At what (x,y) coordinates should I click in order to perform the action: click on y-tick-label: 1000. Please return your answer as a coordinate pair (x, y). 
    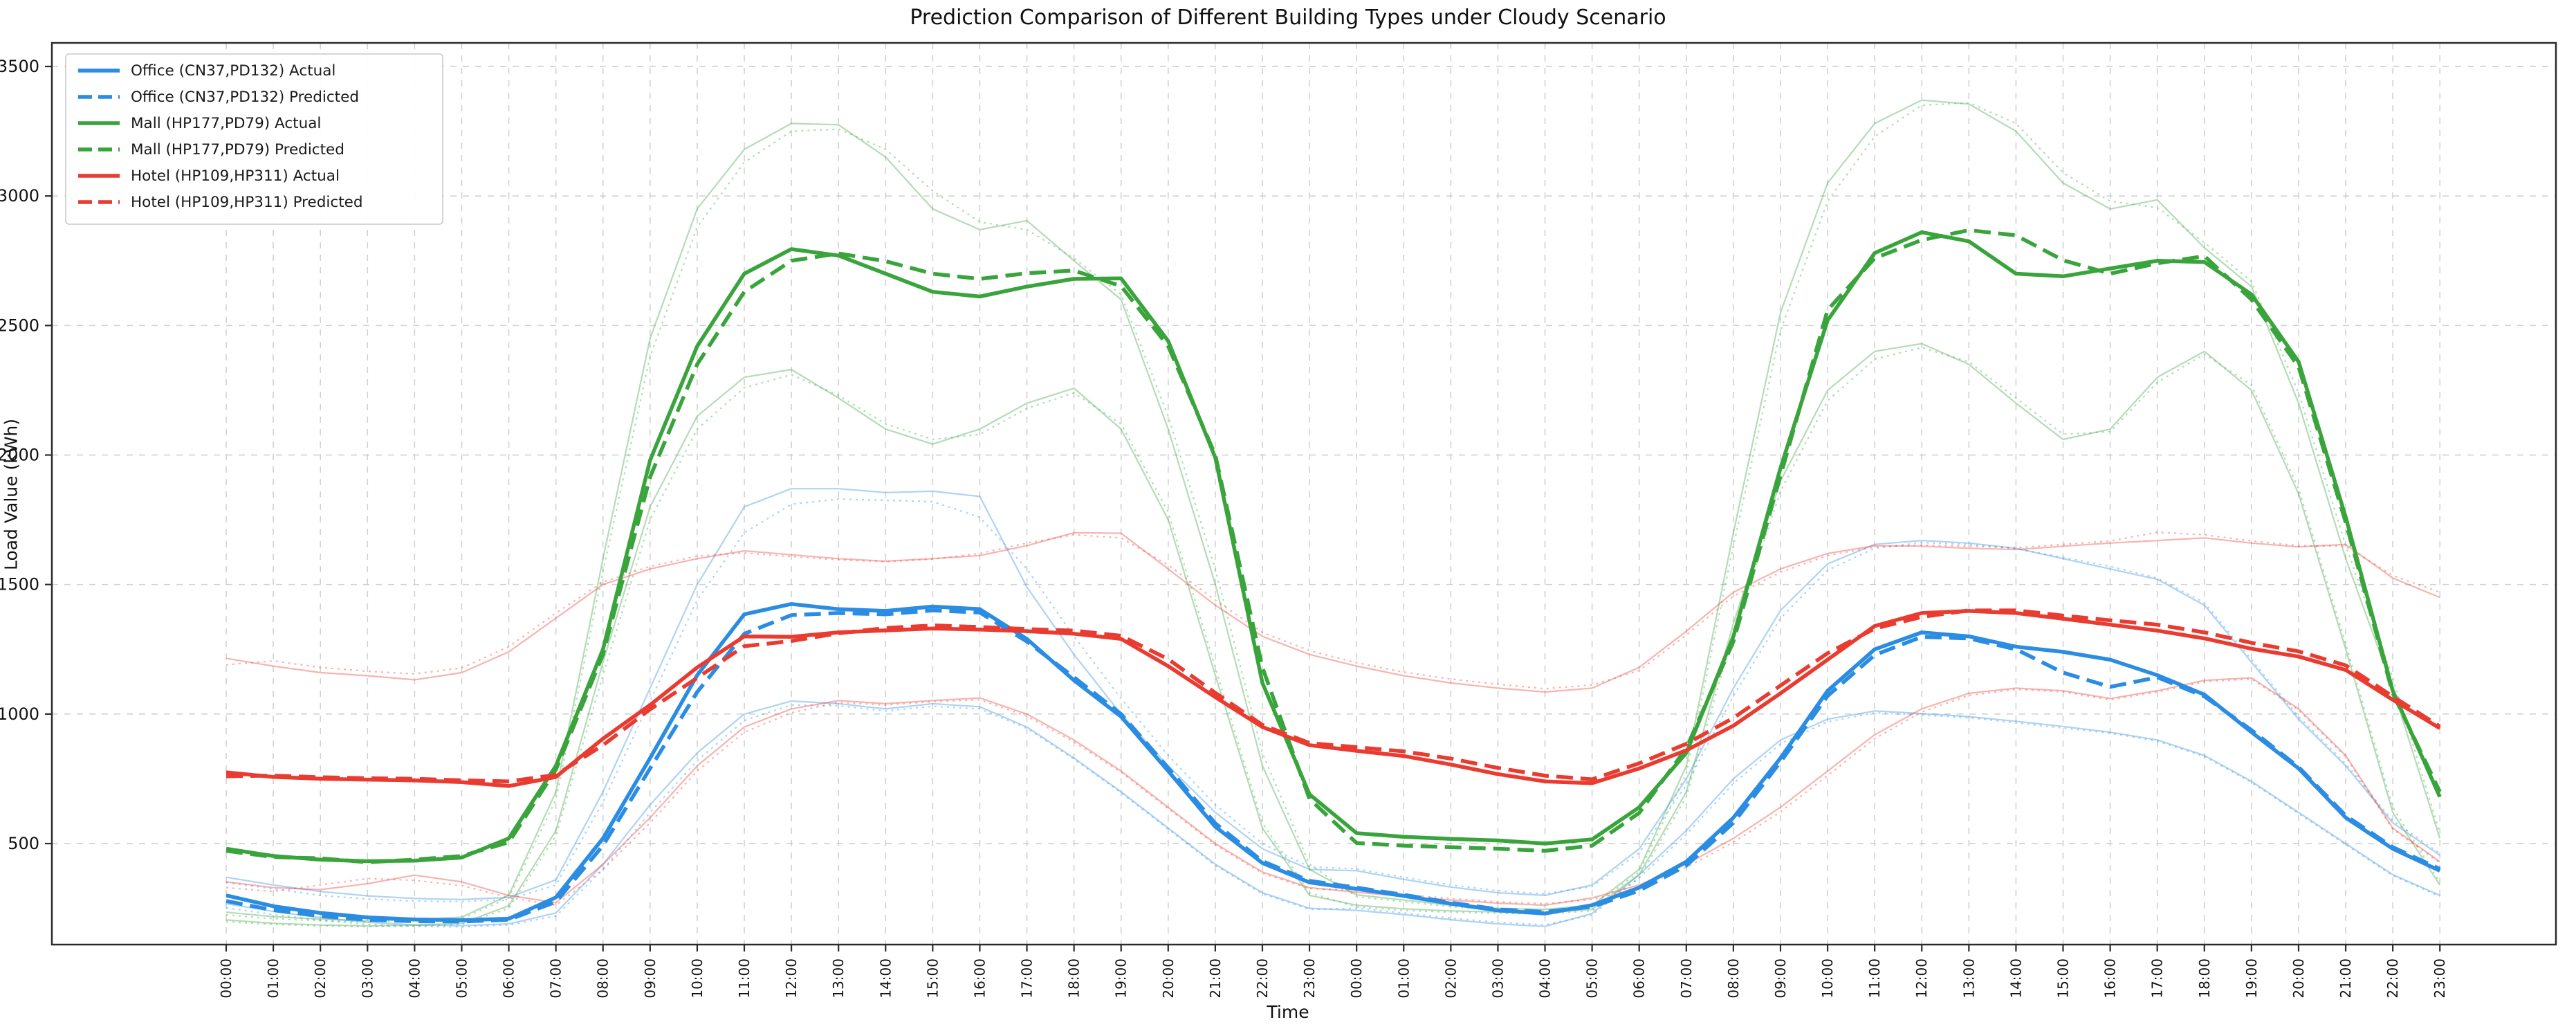
    Looking at the image, I should click on (19, 714).